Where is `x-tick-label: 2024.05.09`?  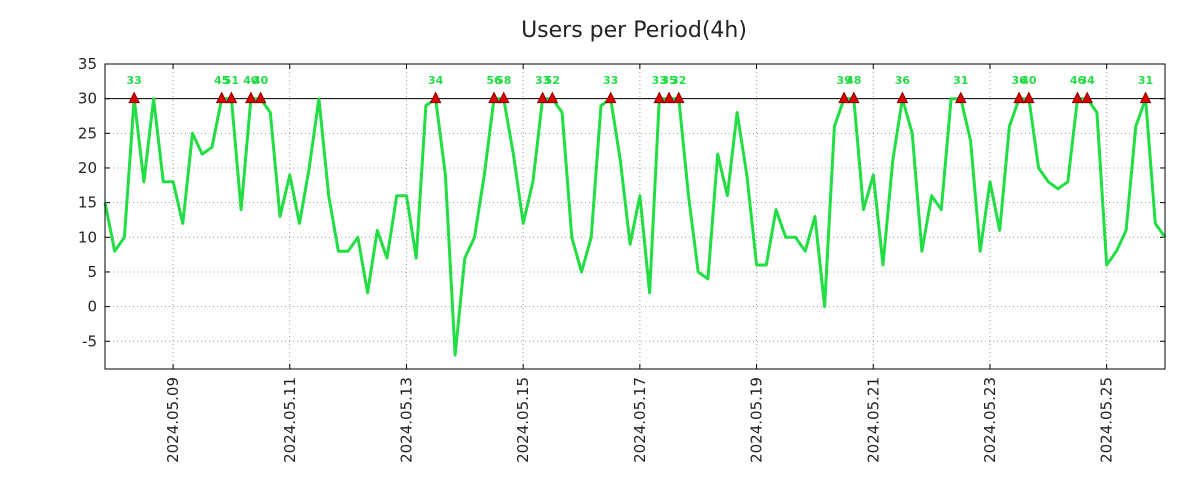
x-tick-label: 2024.05.09 is located at coordinates (173, 420).